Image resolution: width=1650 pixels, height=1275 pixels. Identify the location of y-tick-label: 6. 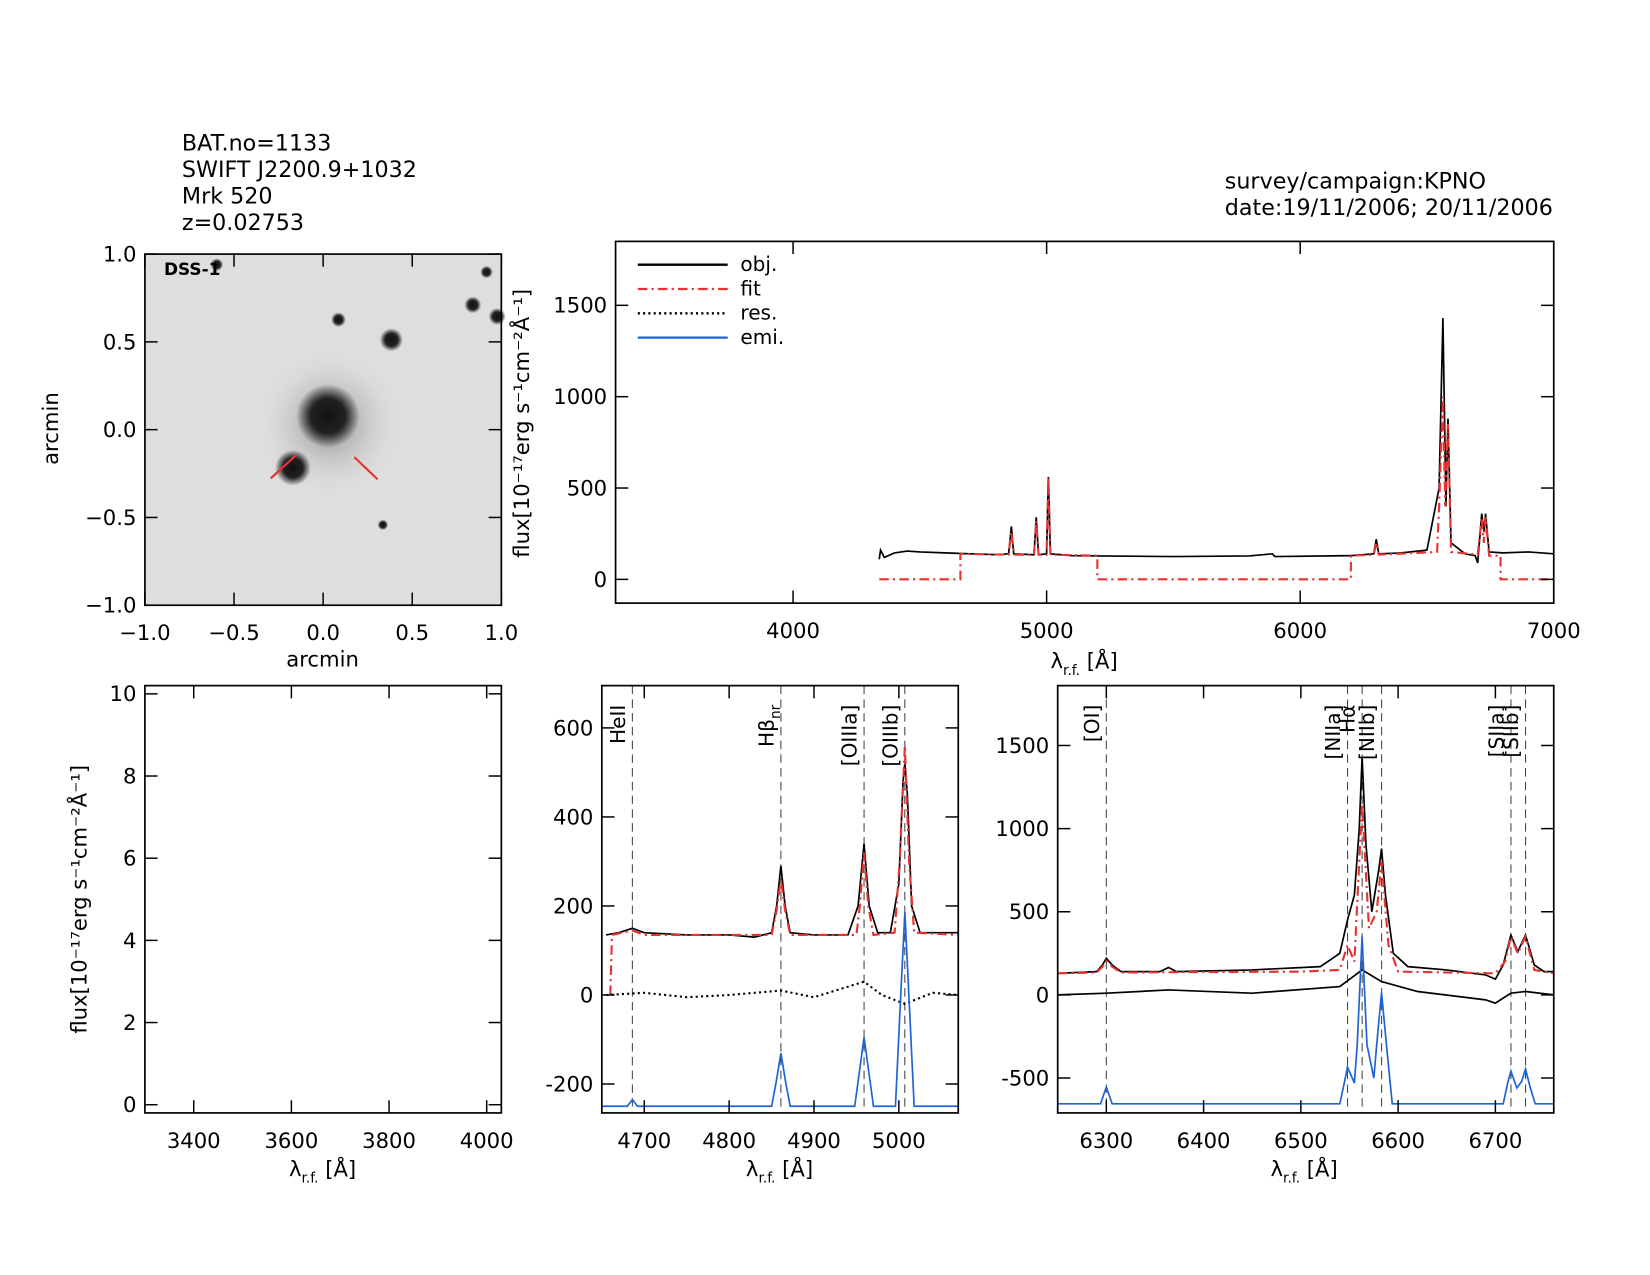
(129, 858).